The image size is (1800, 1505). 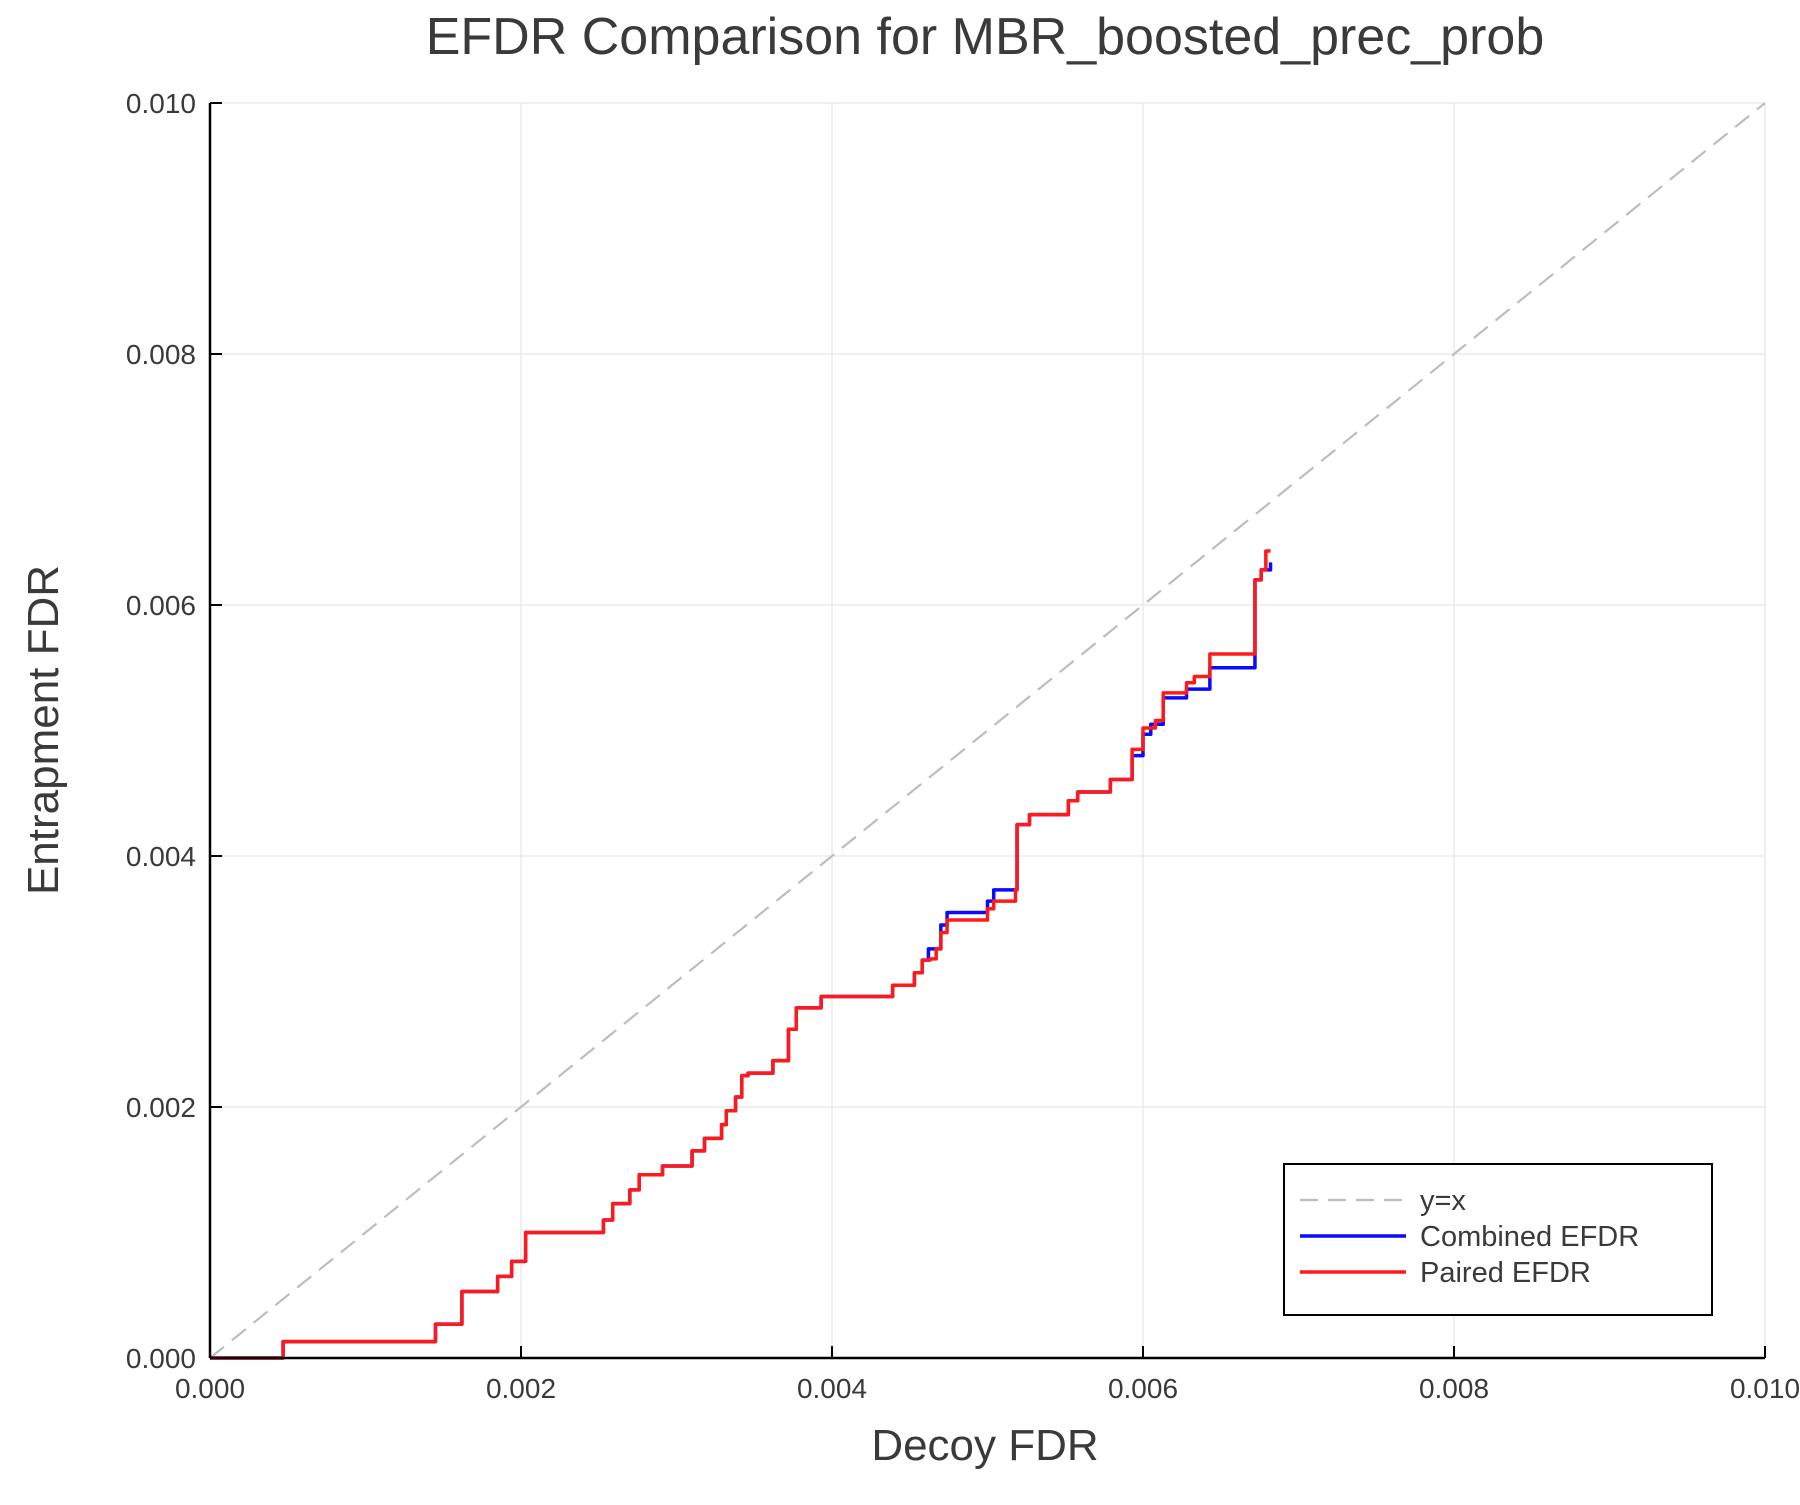 What do you see at coordinates (521, 1388) in the screenshot?
I see `x-tick-label: 0.002` at bounding box center [521, 1388].